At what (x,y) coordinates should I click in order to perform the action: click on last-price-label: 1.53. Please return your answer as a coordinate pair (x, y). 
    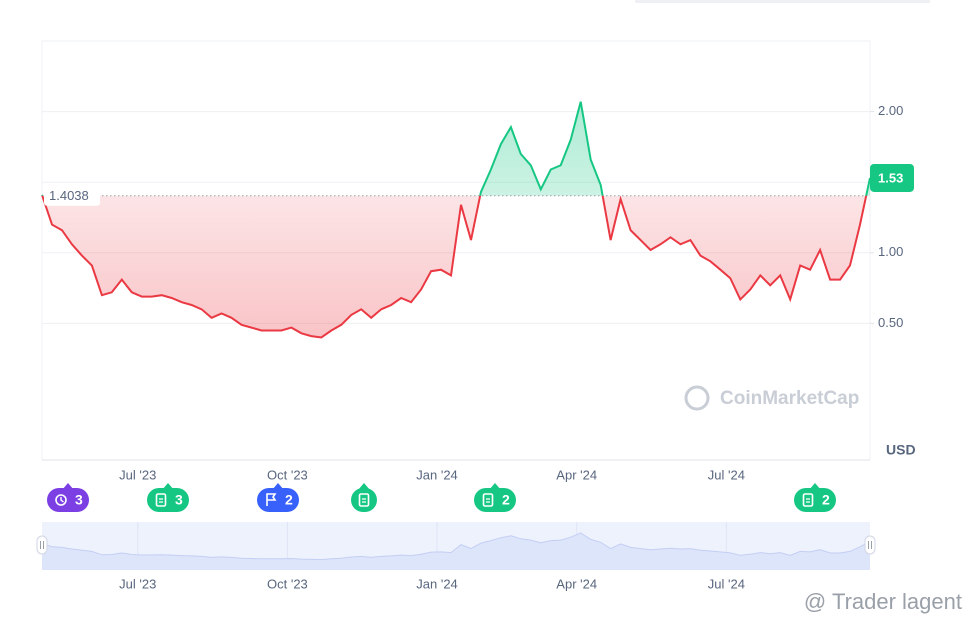
    Looking at the image, I should click on (890, 177).